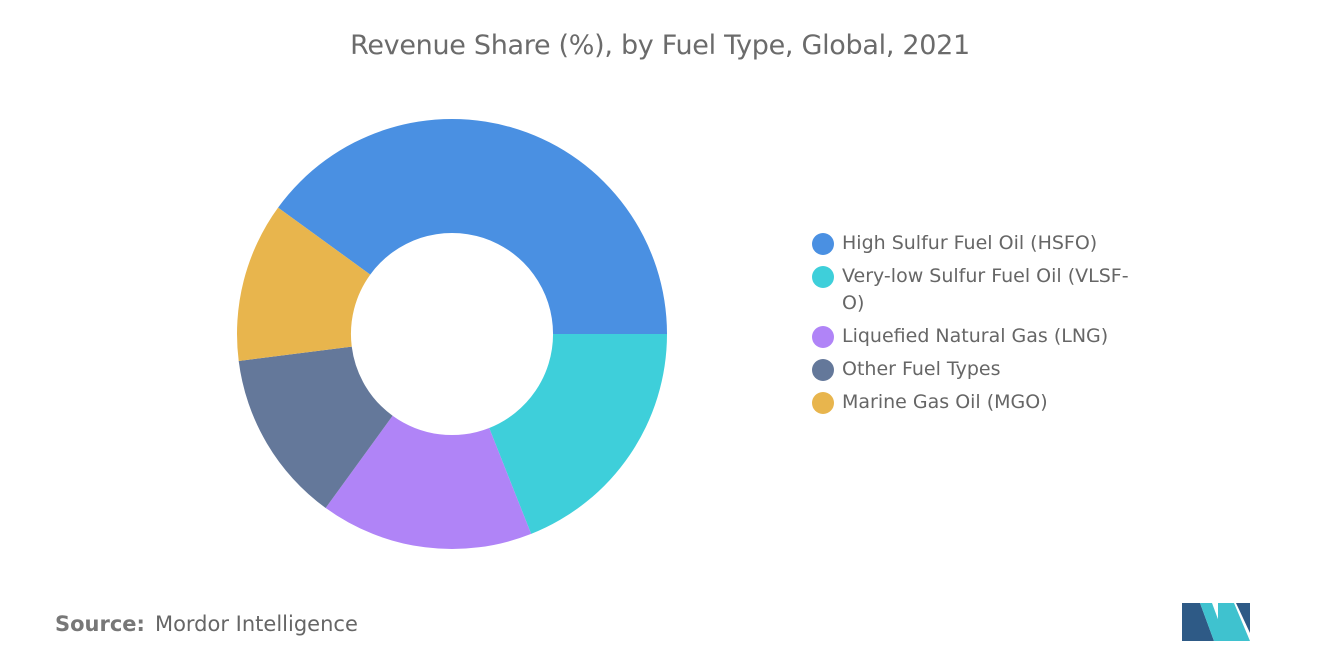 This screenshot has height=665, width=1320. I want to click on legend-item: High Sulfur Fuel Oil (HSFO), so click(992, 243).